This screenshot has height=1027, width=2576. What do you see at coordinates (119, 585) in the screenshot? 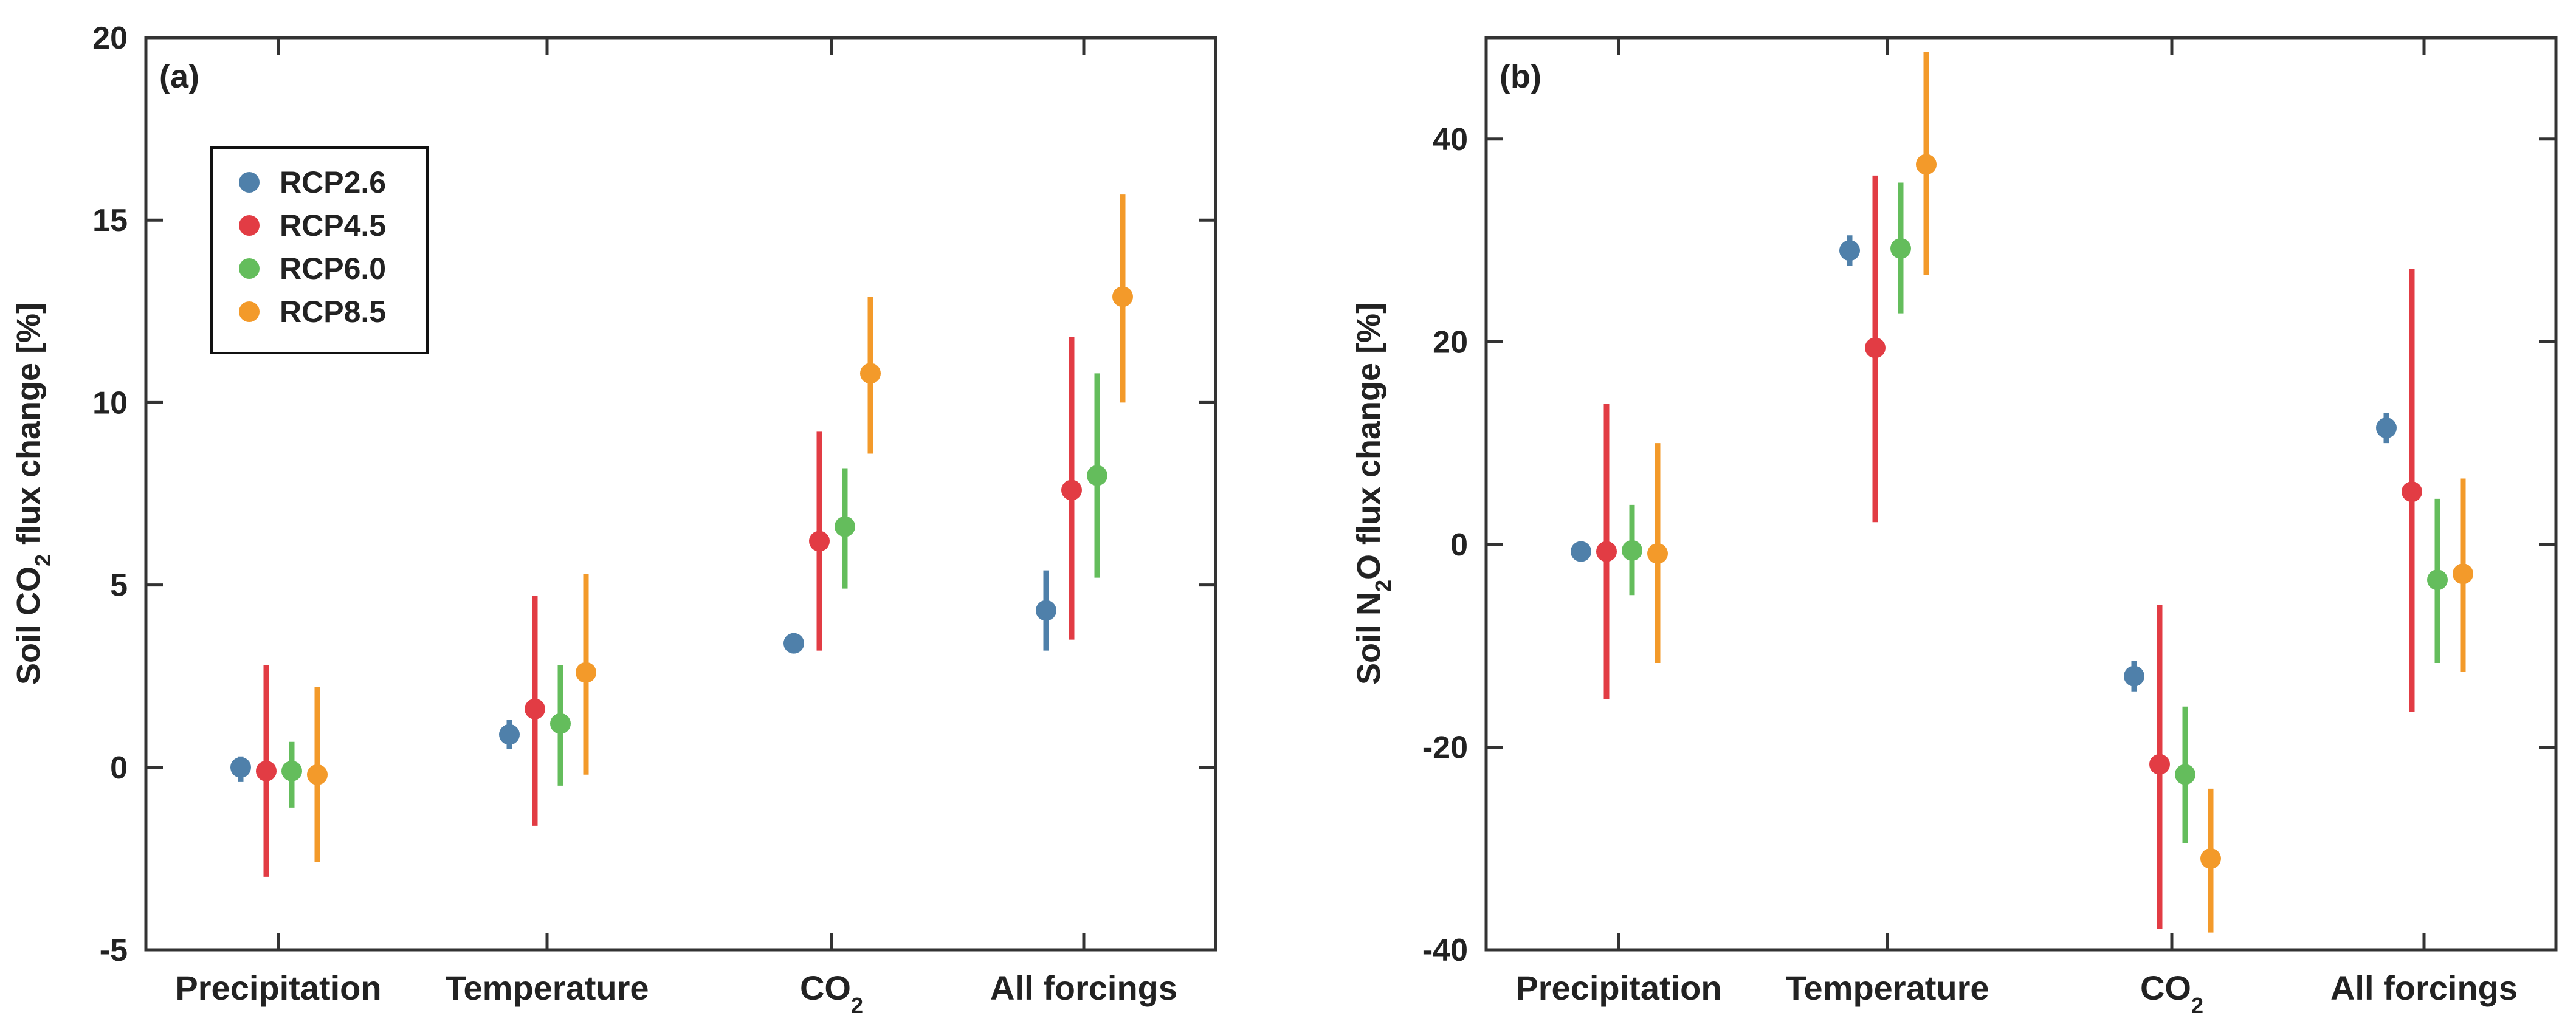
I see `y-tick-label: 5` at bounding box center [119, 585].